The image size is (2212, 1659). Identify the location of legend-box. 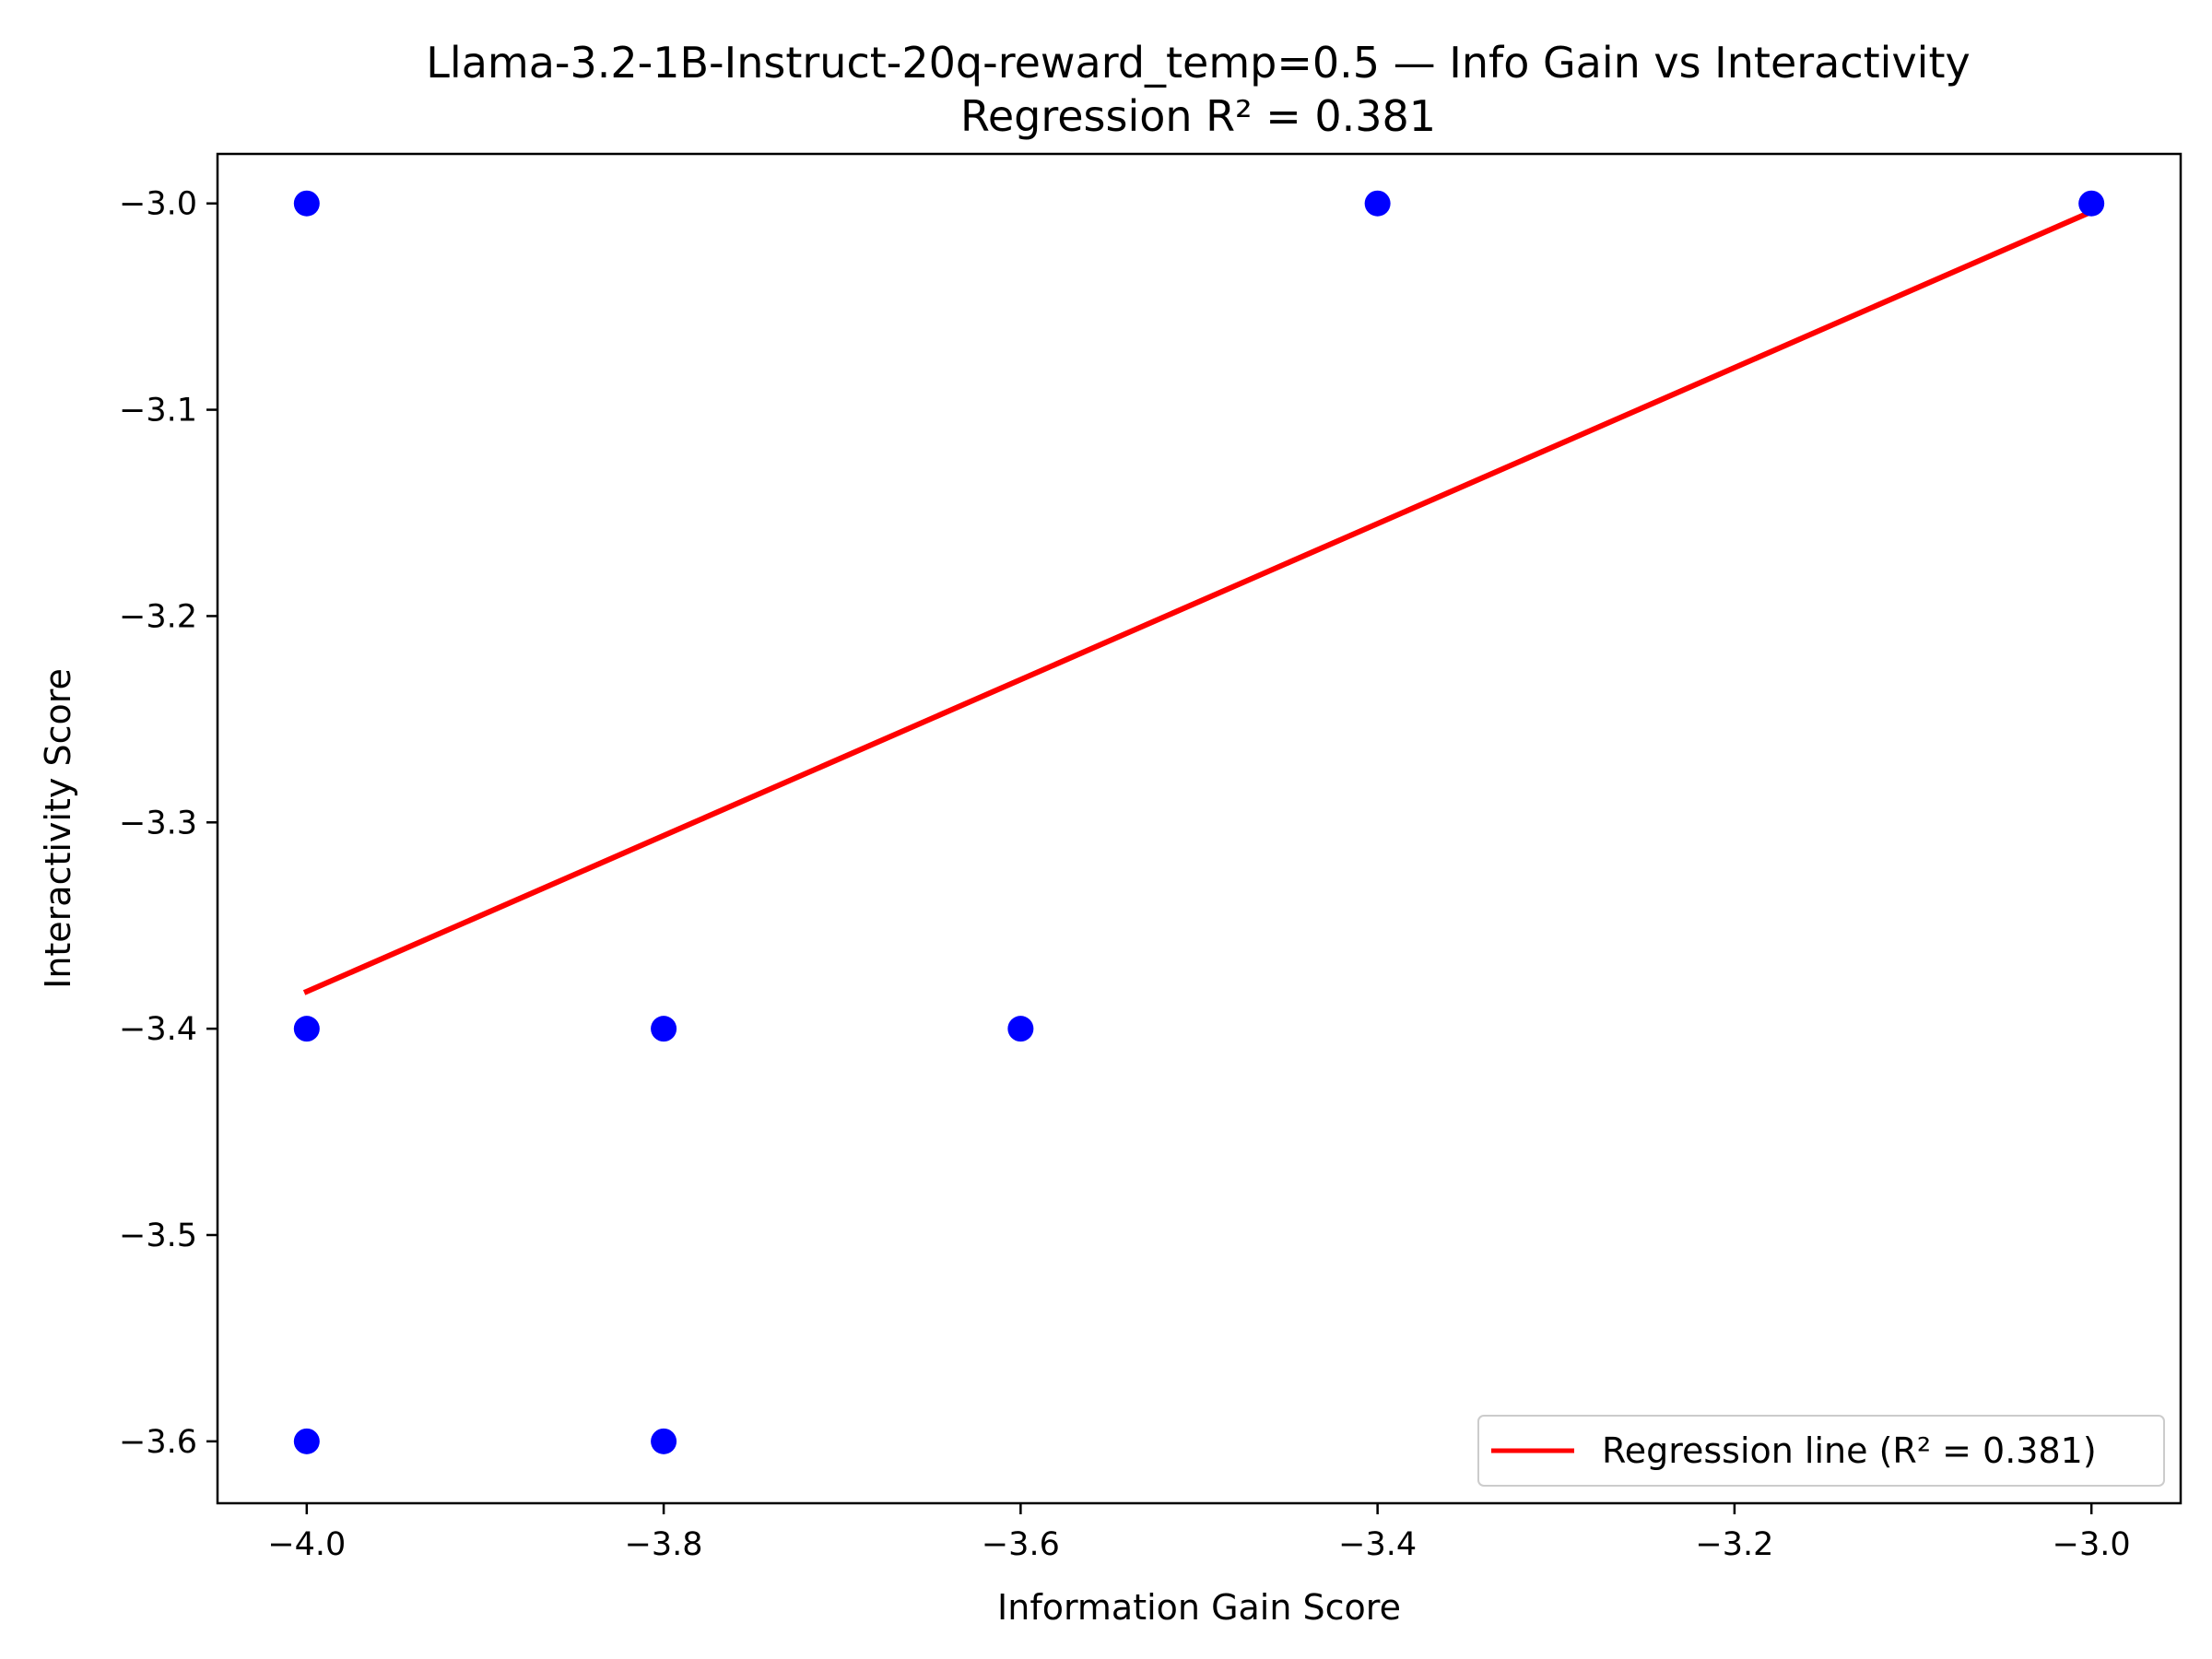
(1821, 1451).